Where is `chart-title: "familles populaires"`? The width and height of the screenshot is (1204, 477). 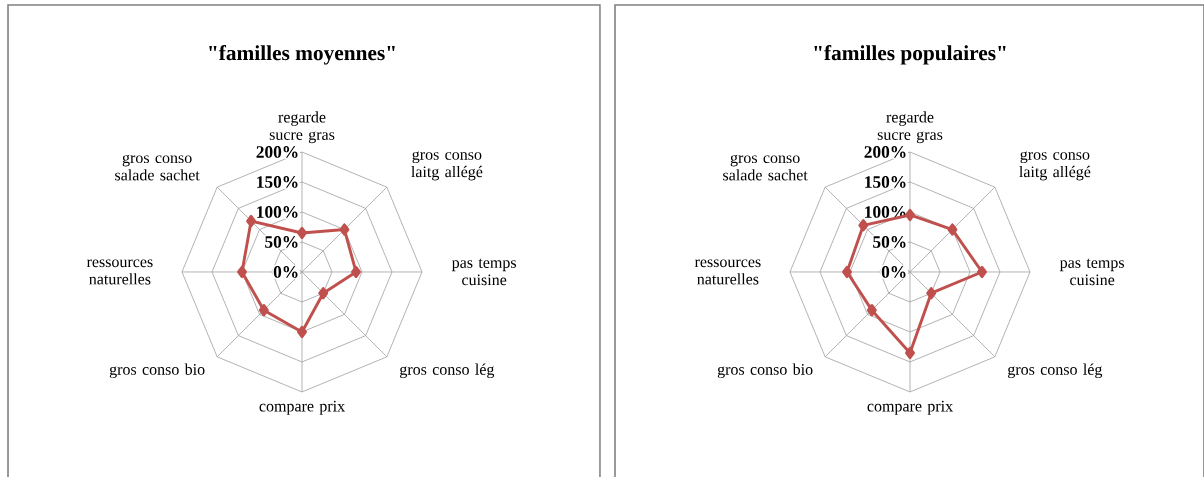 chart-title: "familles populaires" is located at coordinates (910, 55).